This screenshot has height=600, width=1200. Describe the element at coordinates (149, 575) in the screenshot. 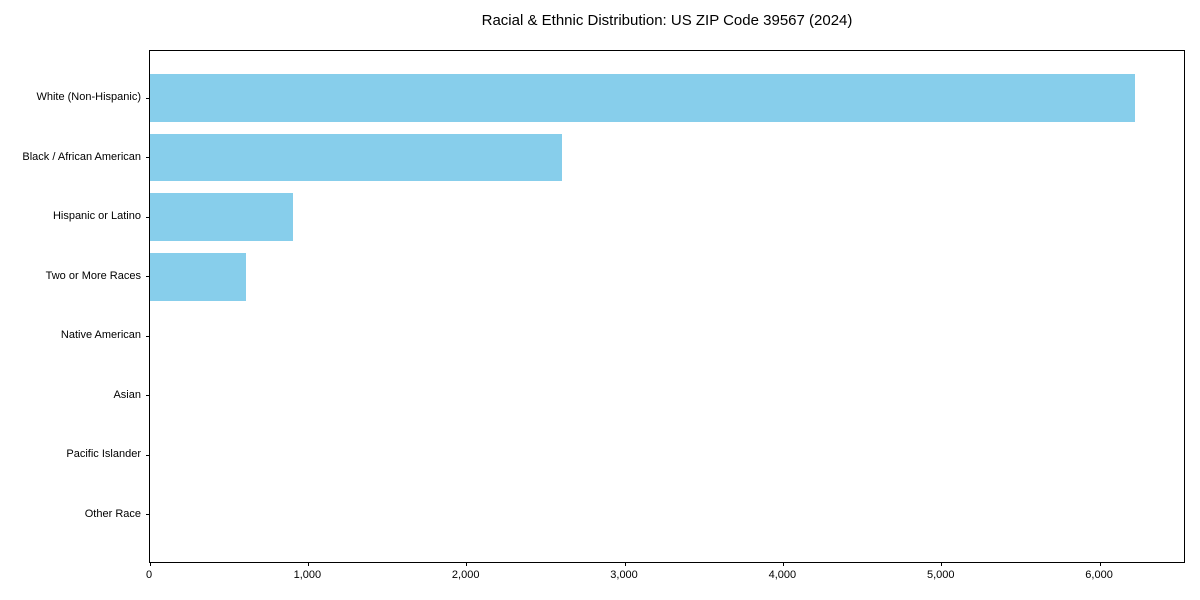

I see `x-tick-label: 0` at that location.